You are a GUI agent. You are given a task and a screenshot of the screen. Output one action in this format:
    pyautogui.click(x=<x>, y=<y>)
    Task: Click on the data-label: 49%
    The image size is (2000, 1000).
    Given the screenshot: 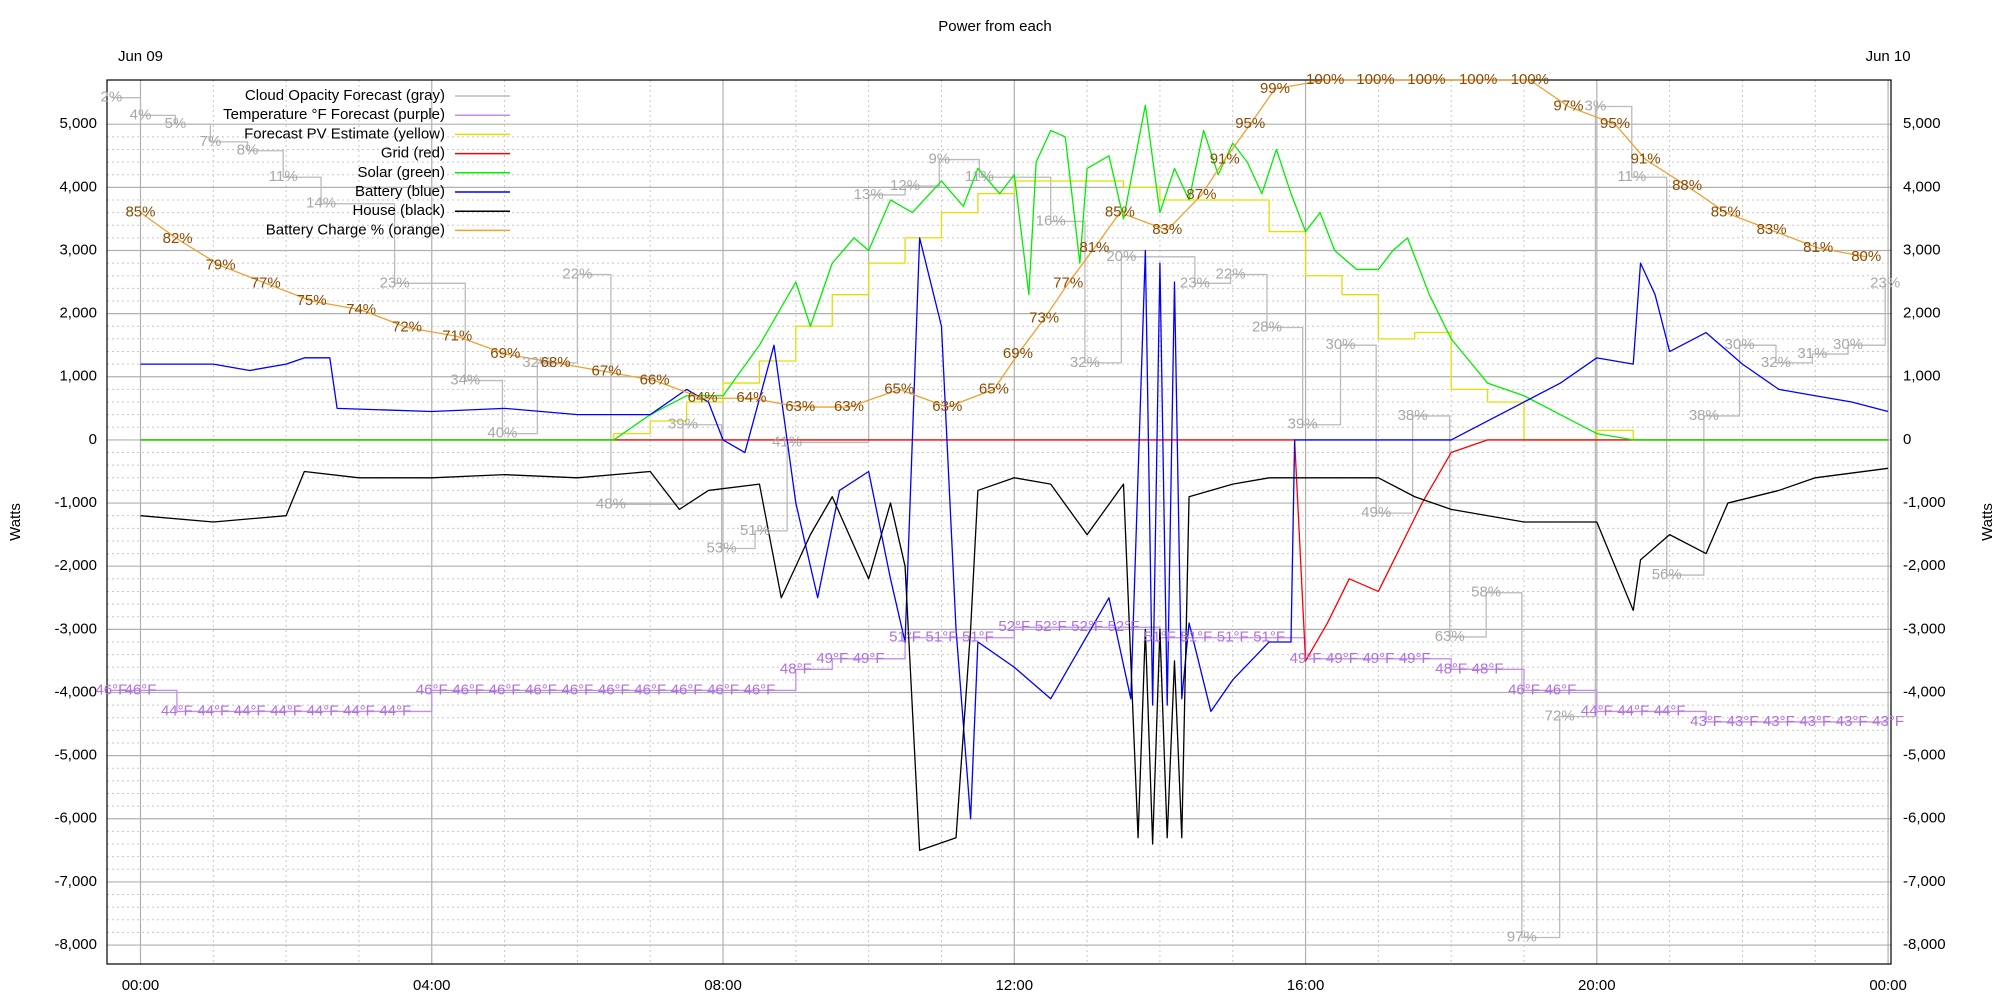 What is the action you would take?
    pyautogui.click(x=1376, y=512)
    